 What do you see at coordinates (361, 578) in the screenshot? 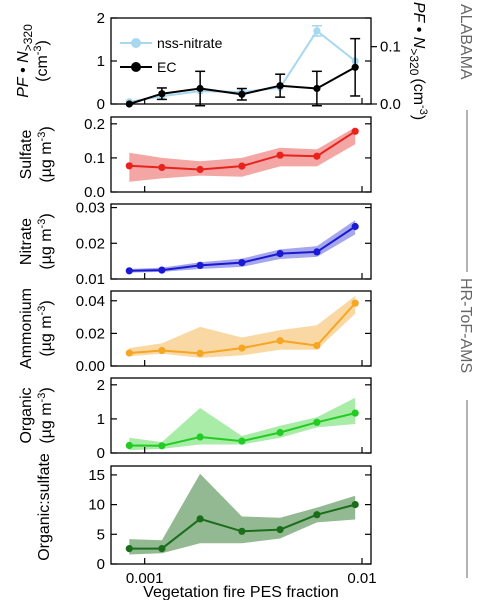
I see `x-tick-label: 0.01` at bounding box center [361, 578].